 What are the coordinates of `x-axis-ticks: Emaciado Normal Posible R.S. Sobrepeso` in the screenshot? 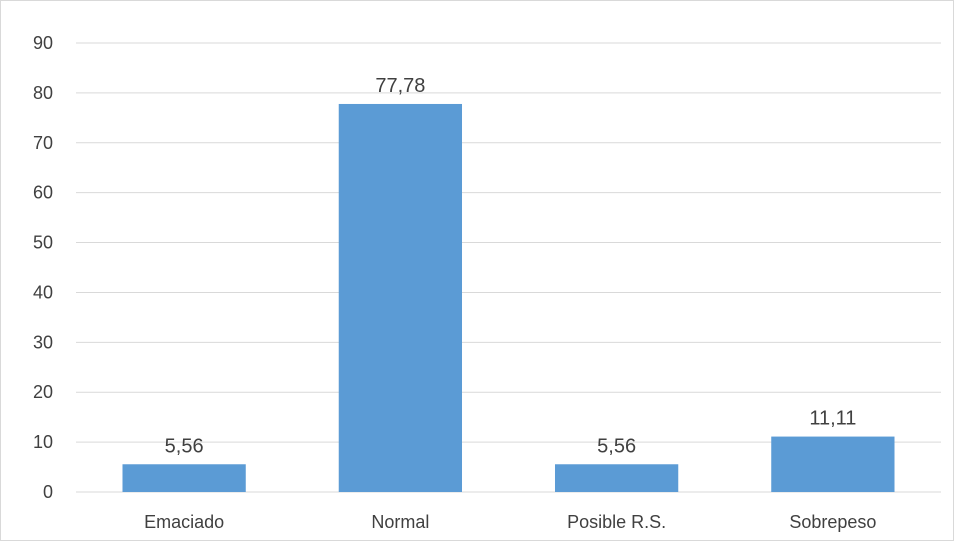 It's located at (510, 522).